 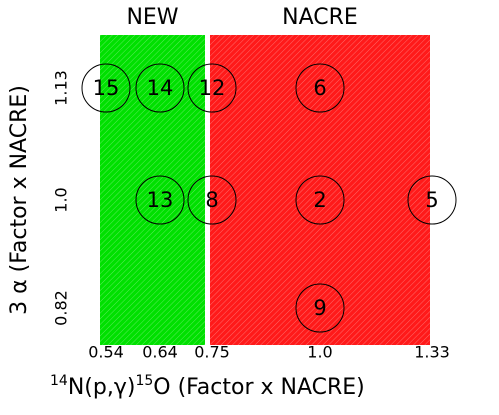 What do you see at coordinates (61, 199) in the screenshot?
I see `y-tick-label: 1.0` at bounding box center [61, 199].